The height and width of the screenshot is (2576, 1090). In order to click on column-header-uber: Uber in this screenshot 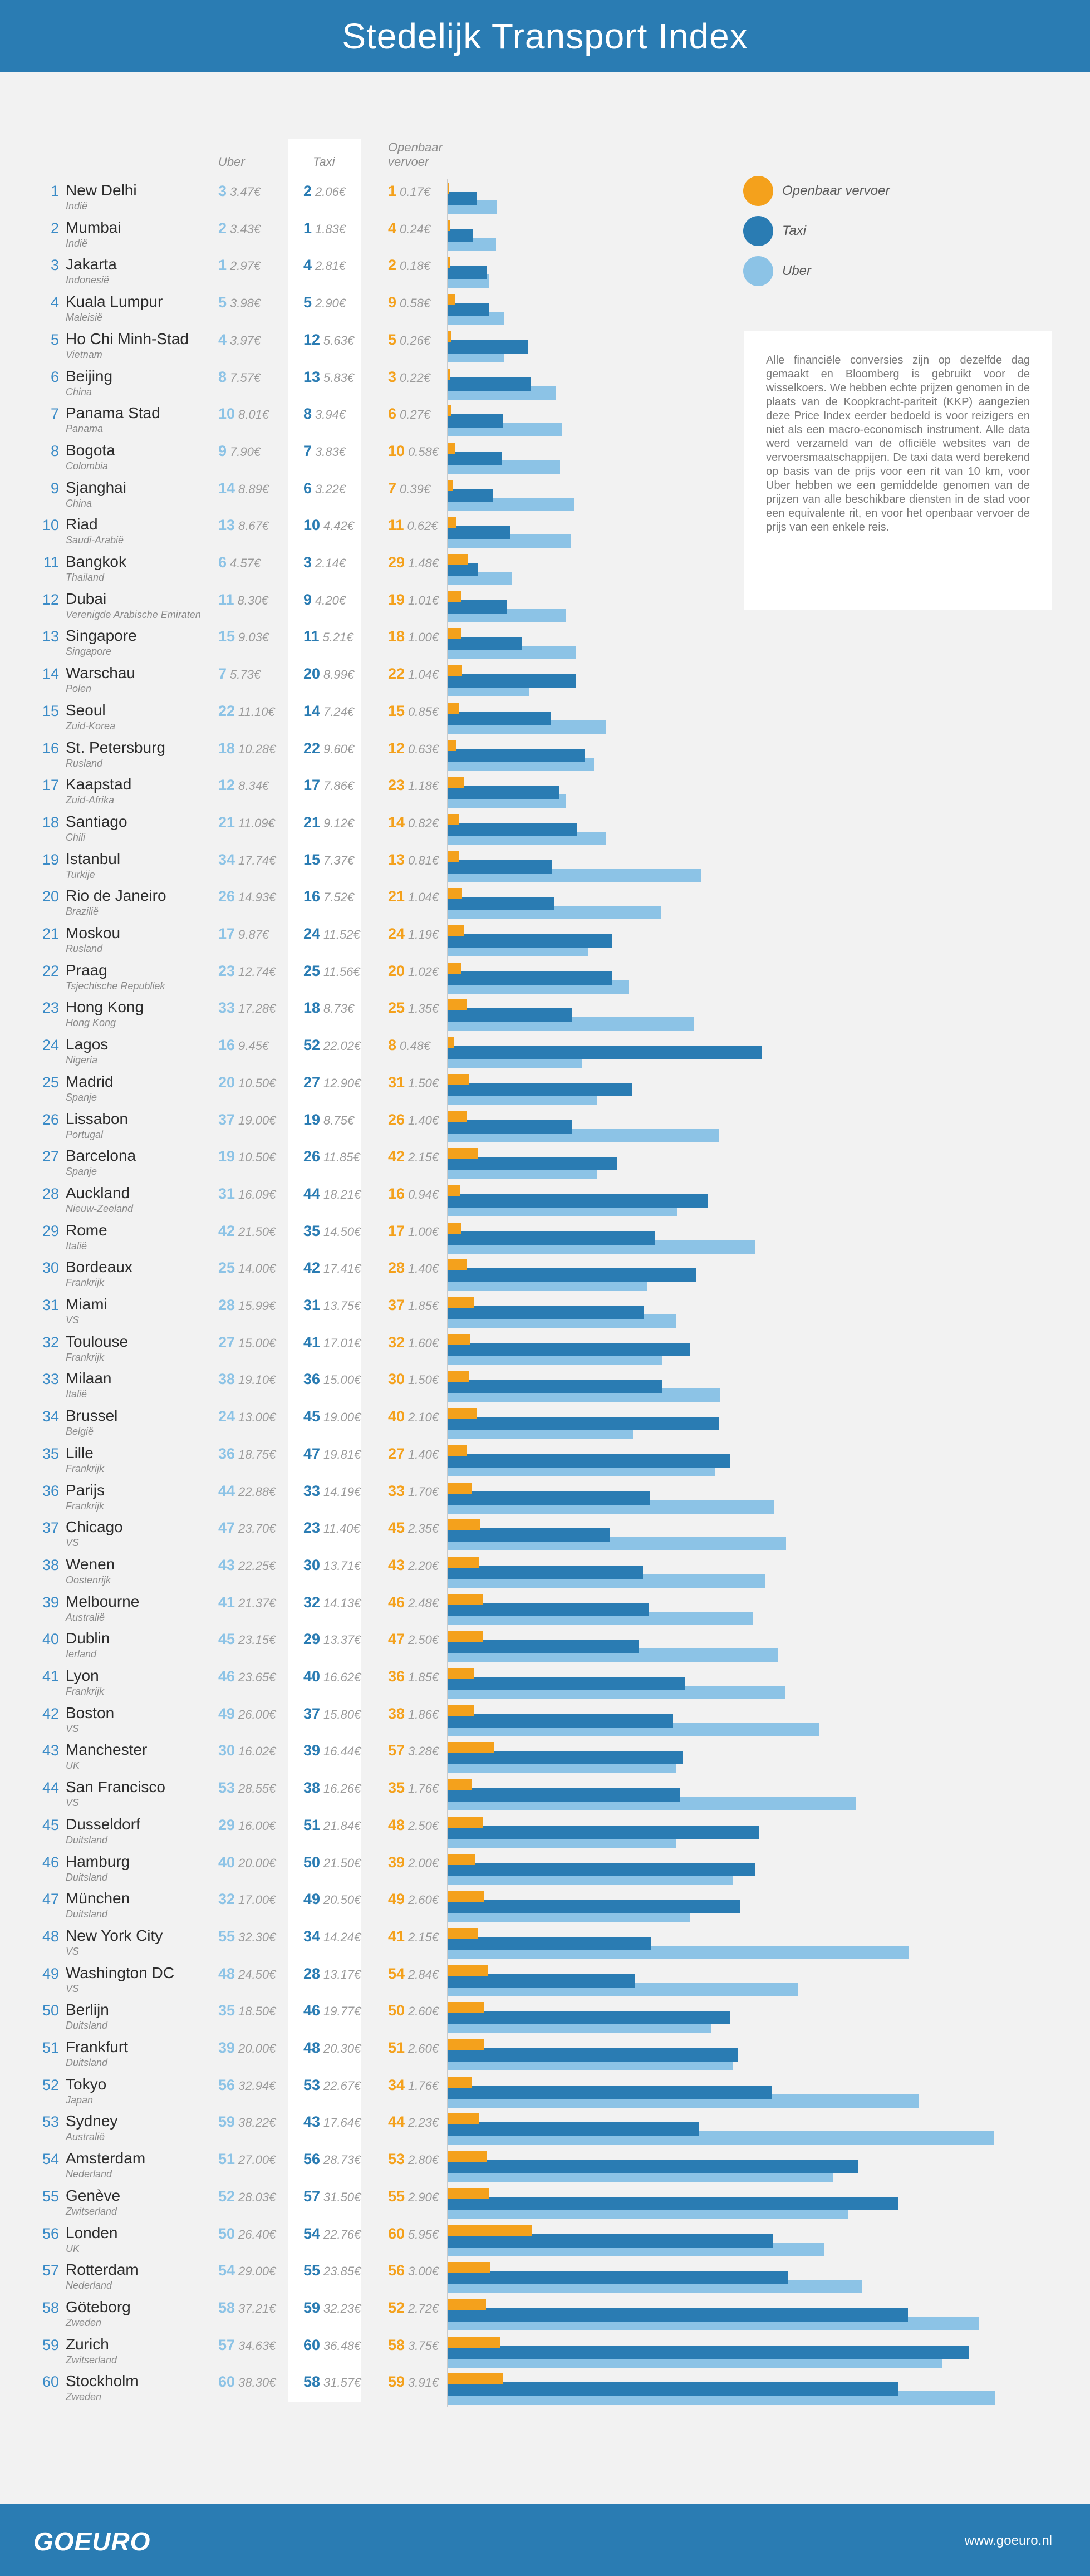, I will do `click(231, 162)`.